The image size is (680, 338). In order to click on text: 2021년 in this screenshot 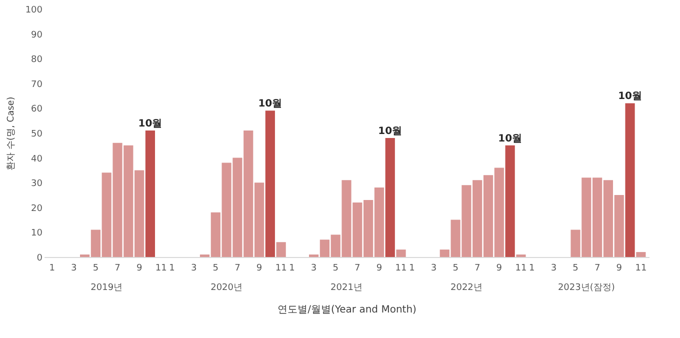, I will do `click(346, 288)`.